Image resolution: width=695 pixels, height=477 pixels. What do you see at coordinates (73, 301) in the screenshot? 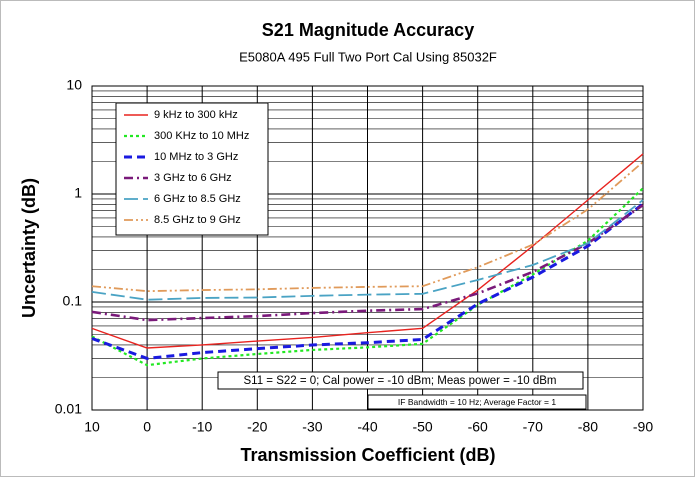
I see `y-tick-label: 0.1` at bounding box center [73, 301].